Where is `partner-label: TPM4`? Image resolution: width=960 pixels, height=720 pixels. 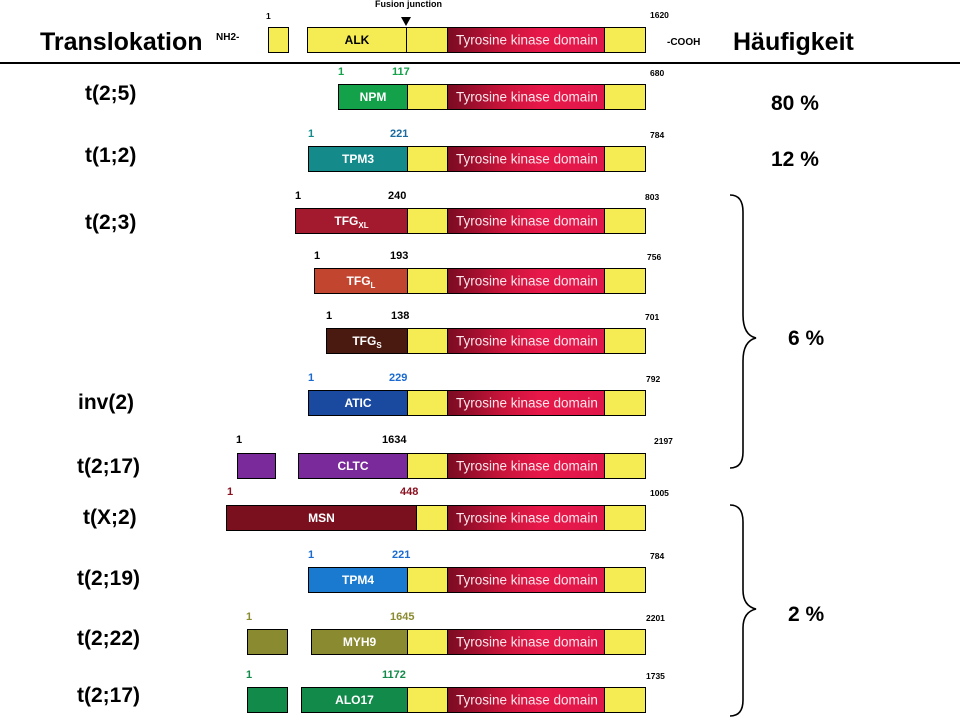 partner-label: TPM4 is located at coordinates (357, 580).